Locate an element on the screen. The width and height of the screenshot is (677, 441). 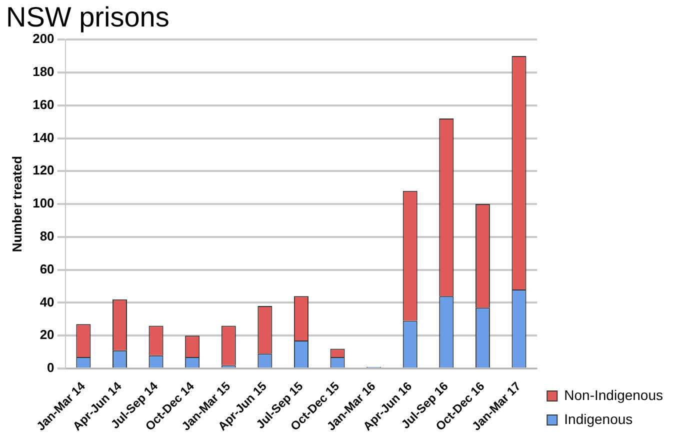
y-tick-label: 100 is located at coordinates (43, 203).